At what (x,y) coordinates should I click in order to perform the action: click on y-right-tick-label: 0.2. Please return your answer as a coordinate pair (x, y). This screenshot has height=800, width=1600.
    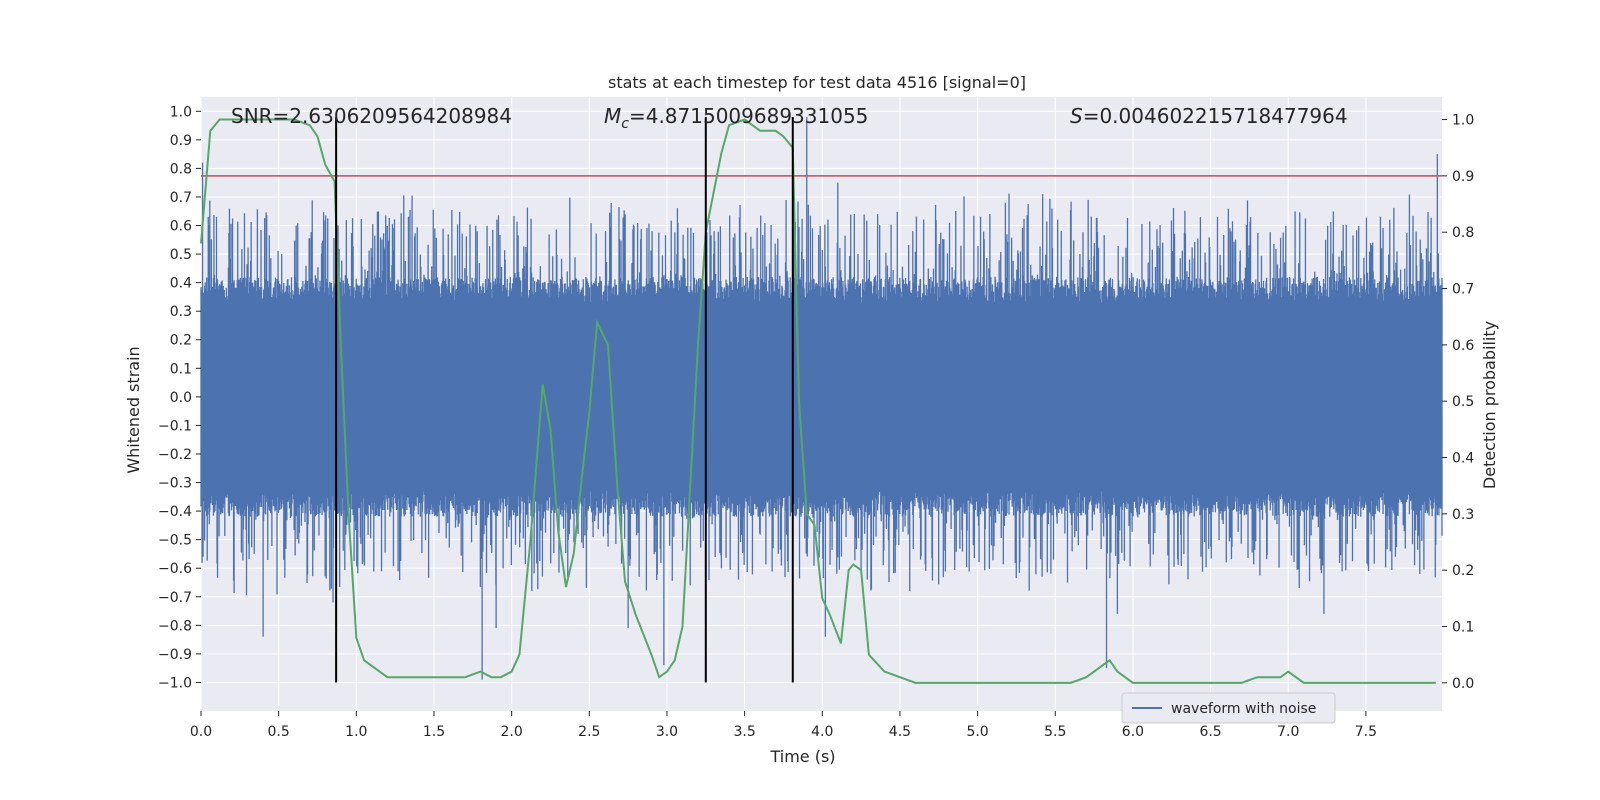
    Looking at the image, I should click on (1463, 571).